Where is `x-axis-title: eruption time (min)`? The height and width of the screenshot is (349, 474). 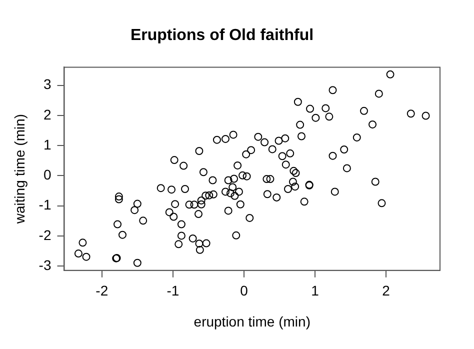
x-axis-title: eruption time (min) is located at coordinates (252, 321).